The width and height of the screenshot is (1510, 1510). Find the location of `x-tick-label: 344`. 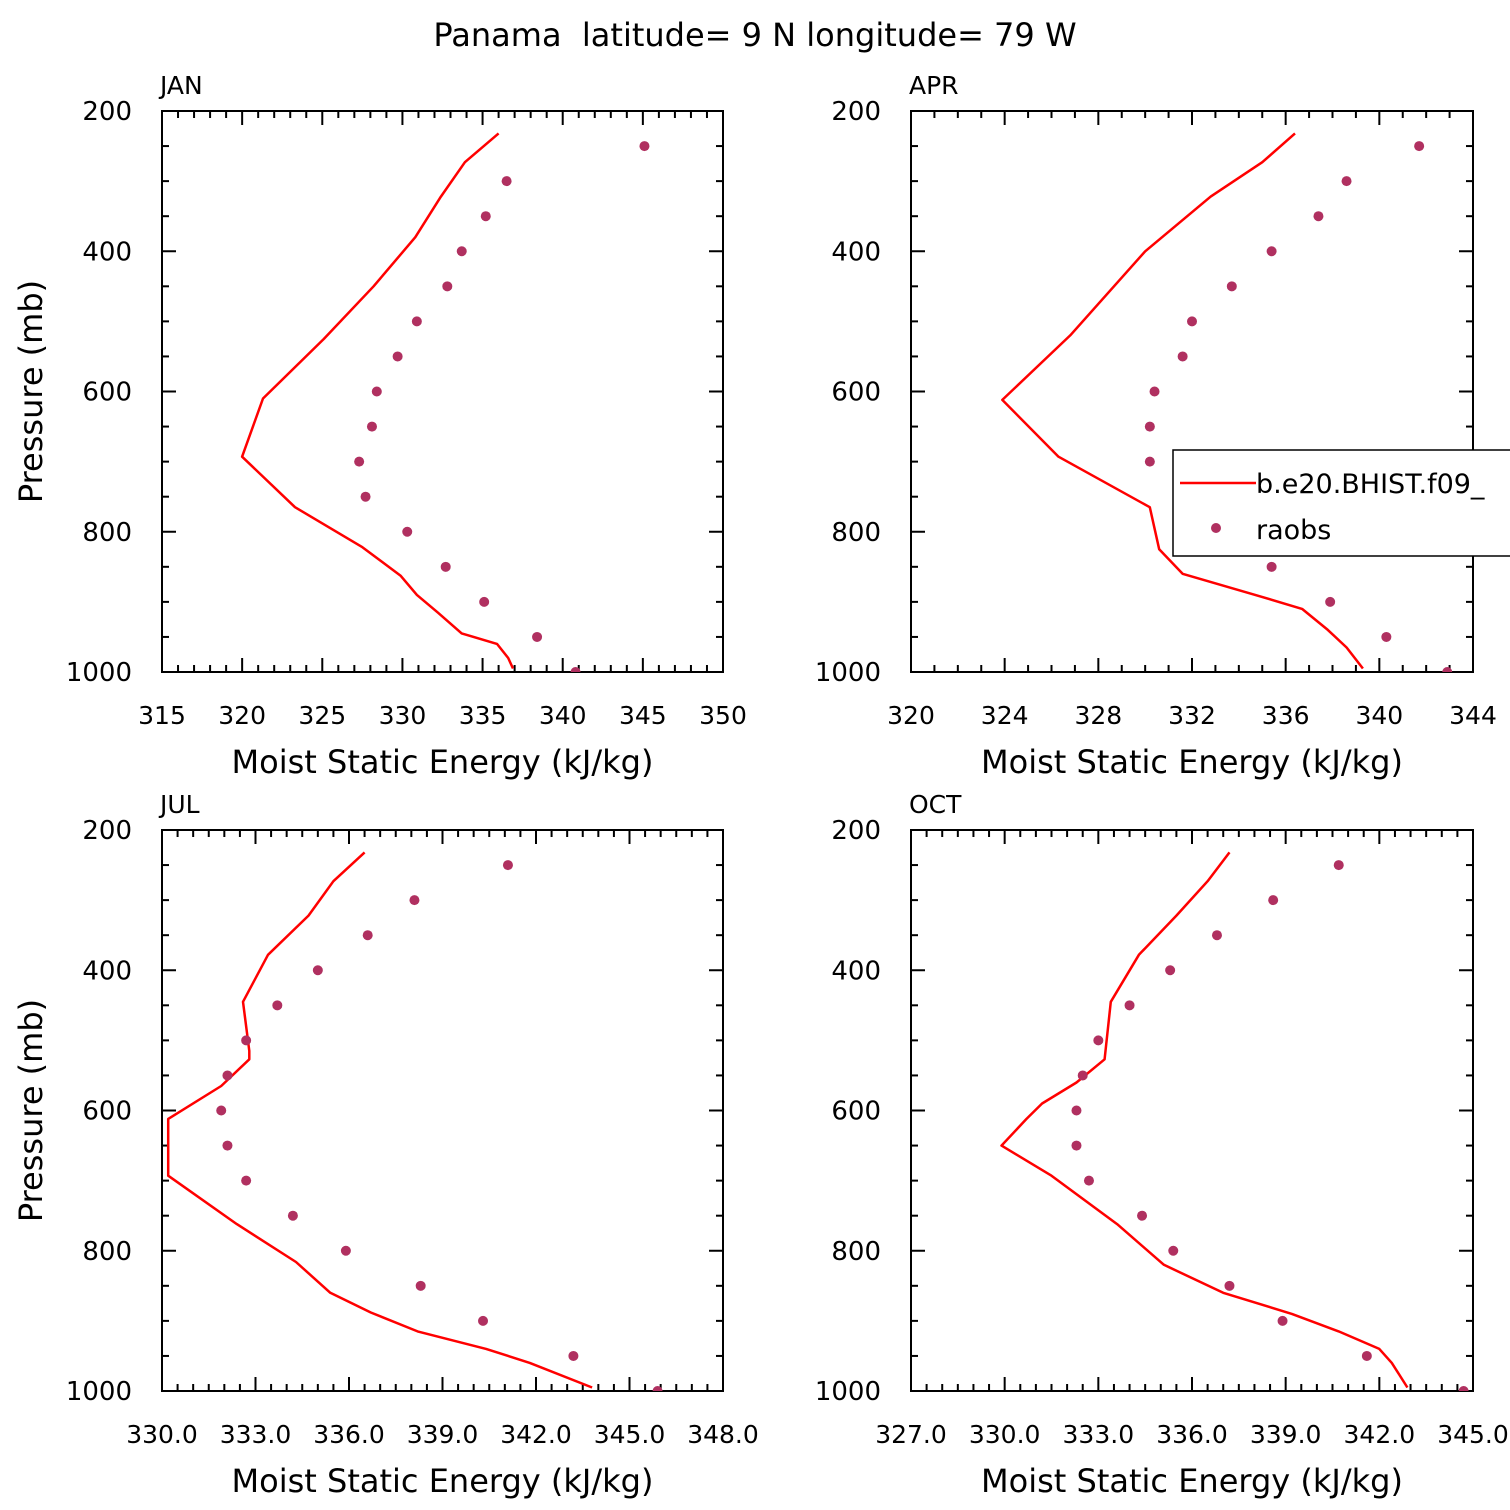

x-tick-label: 344 is located at coordinates (1473, 715).